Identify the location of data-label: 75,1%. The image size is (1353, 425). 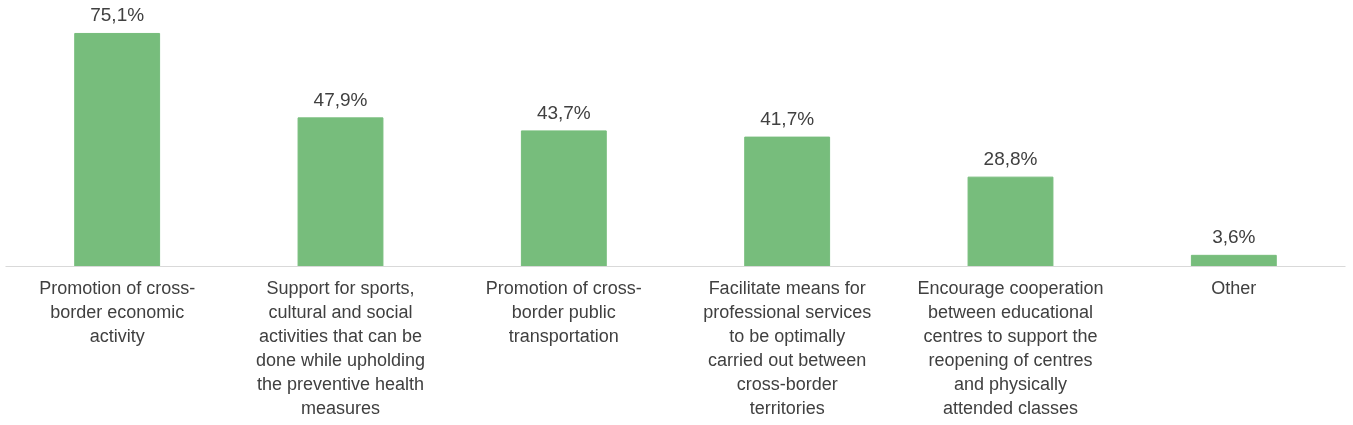
(117, 15).